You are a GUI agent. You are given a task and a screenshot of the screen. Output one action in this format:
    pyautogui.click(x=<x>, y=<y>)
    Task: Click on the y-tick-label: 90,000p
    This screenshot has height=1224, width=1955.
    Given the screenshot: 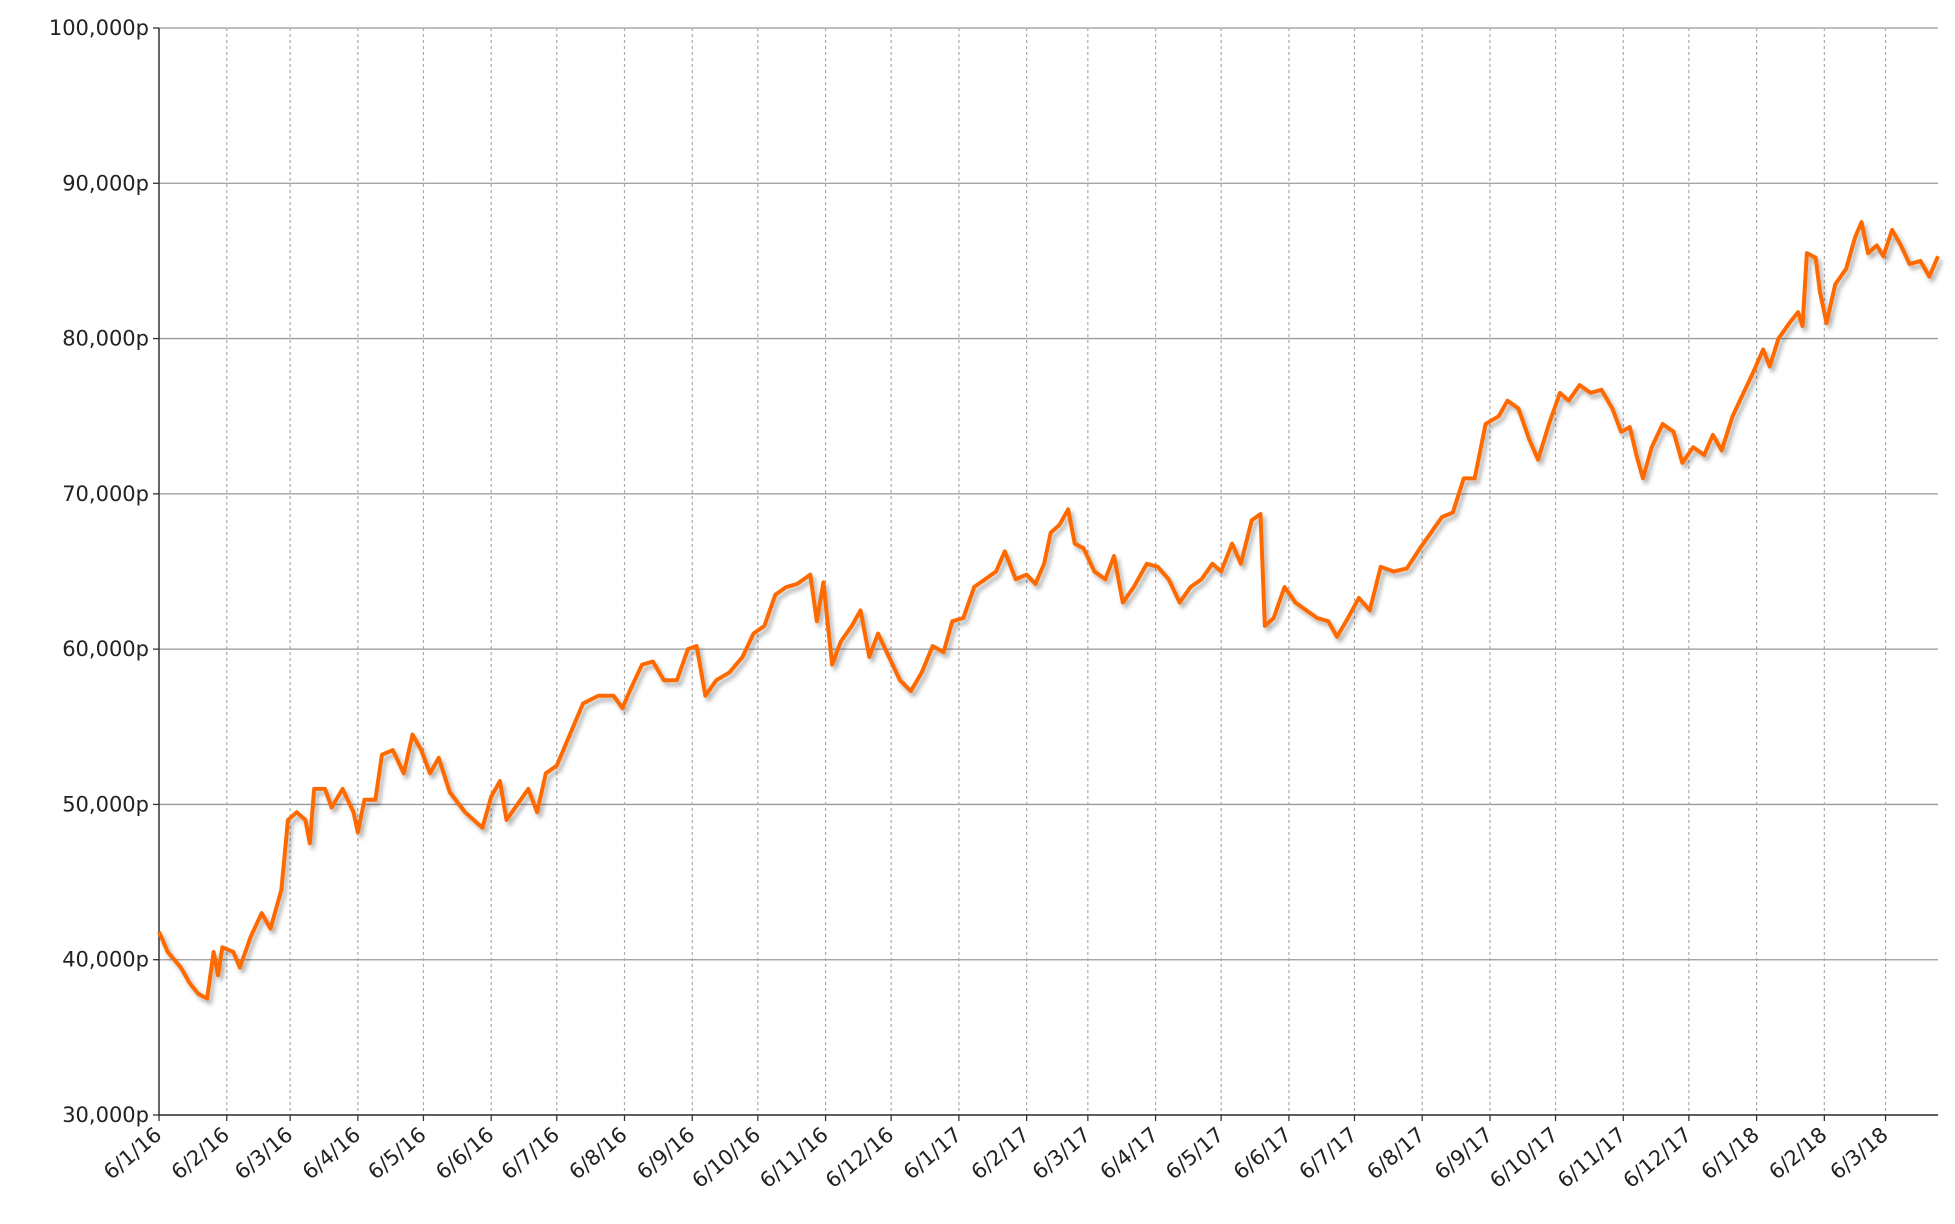 What is the action you would take?
    pyautogui.click(x=105, y=183)
    